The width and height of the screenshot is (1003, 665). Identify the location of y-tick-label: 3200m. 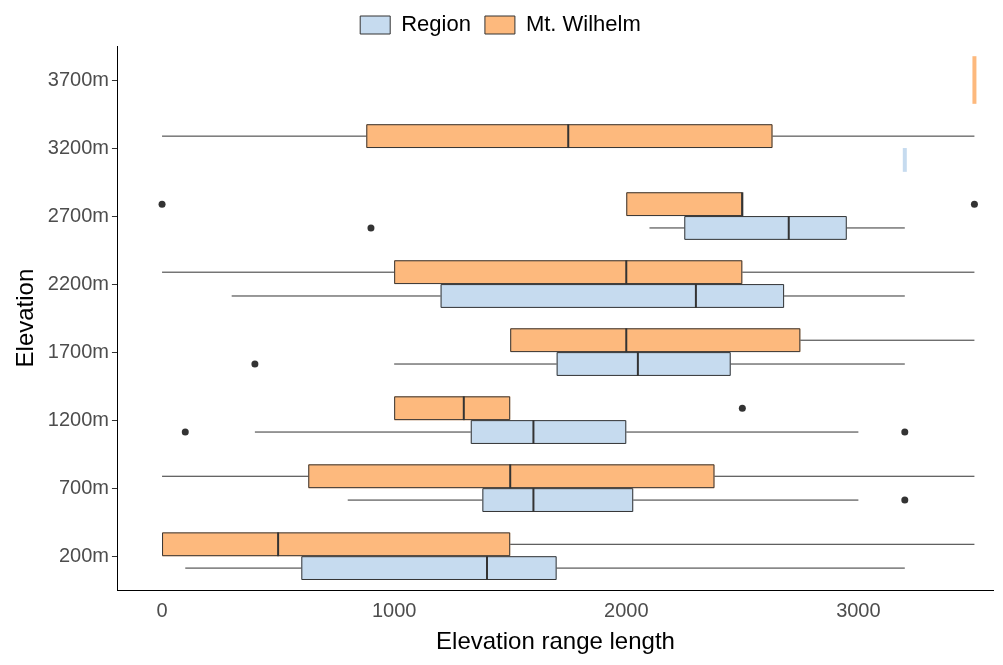
(78, 146).